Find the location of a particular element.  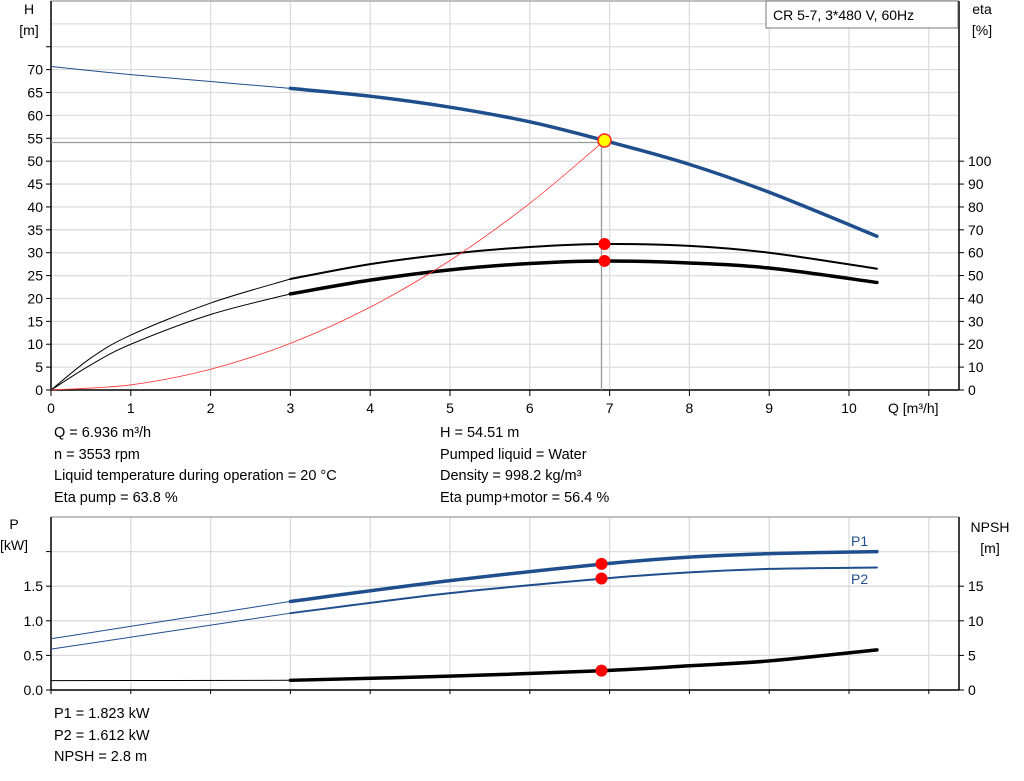

y-tick-label-right: 80 is located at coordinates (976, 207).